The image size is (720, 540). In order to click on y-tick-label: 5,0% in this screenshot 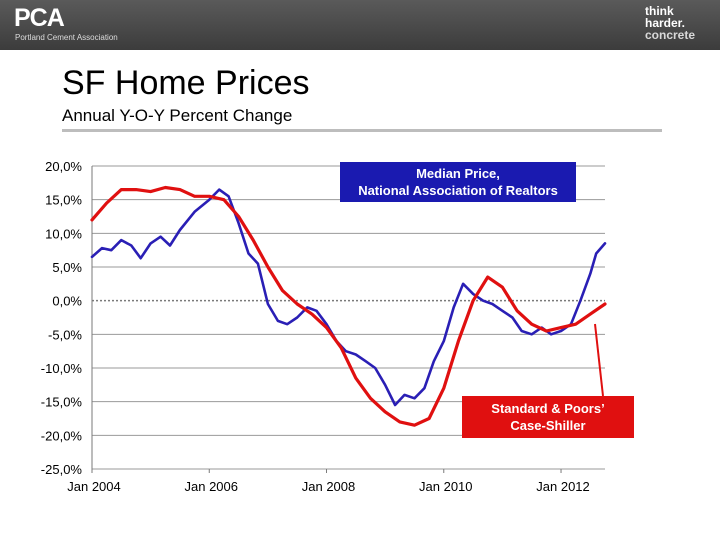, I will do `click(67, 267)`.